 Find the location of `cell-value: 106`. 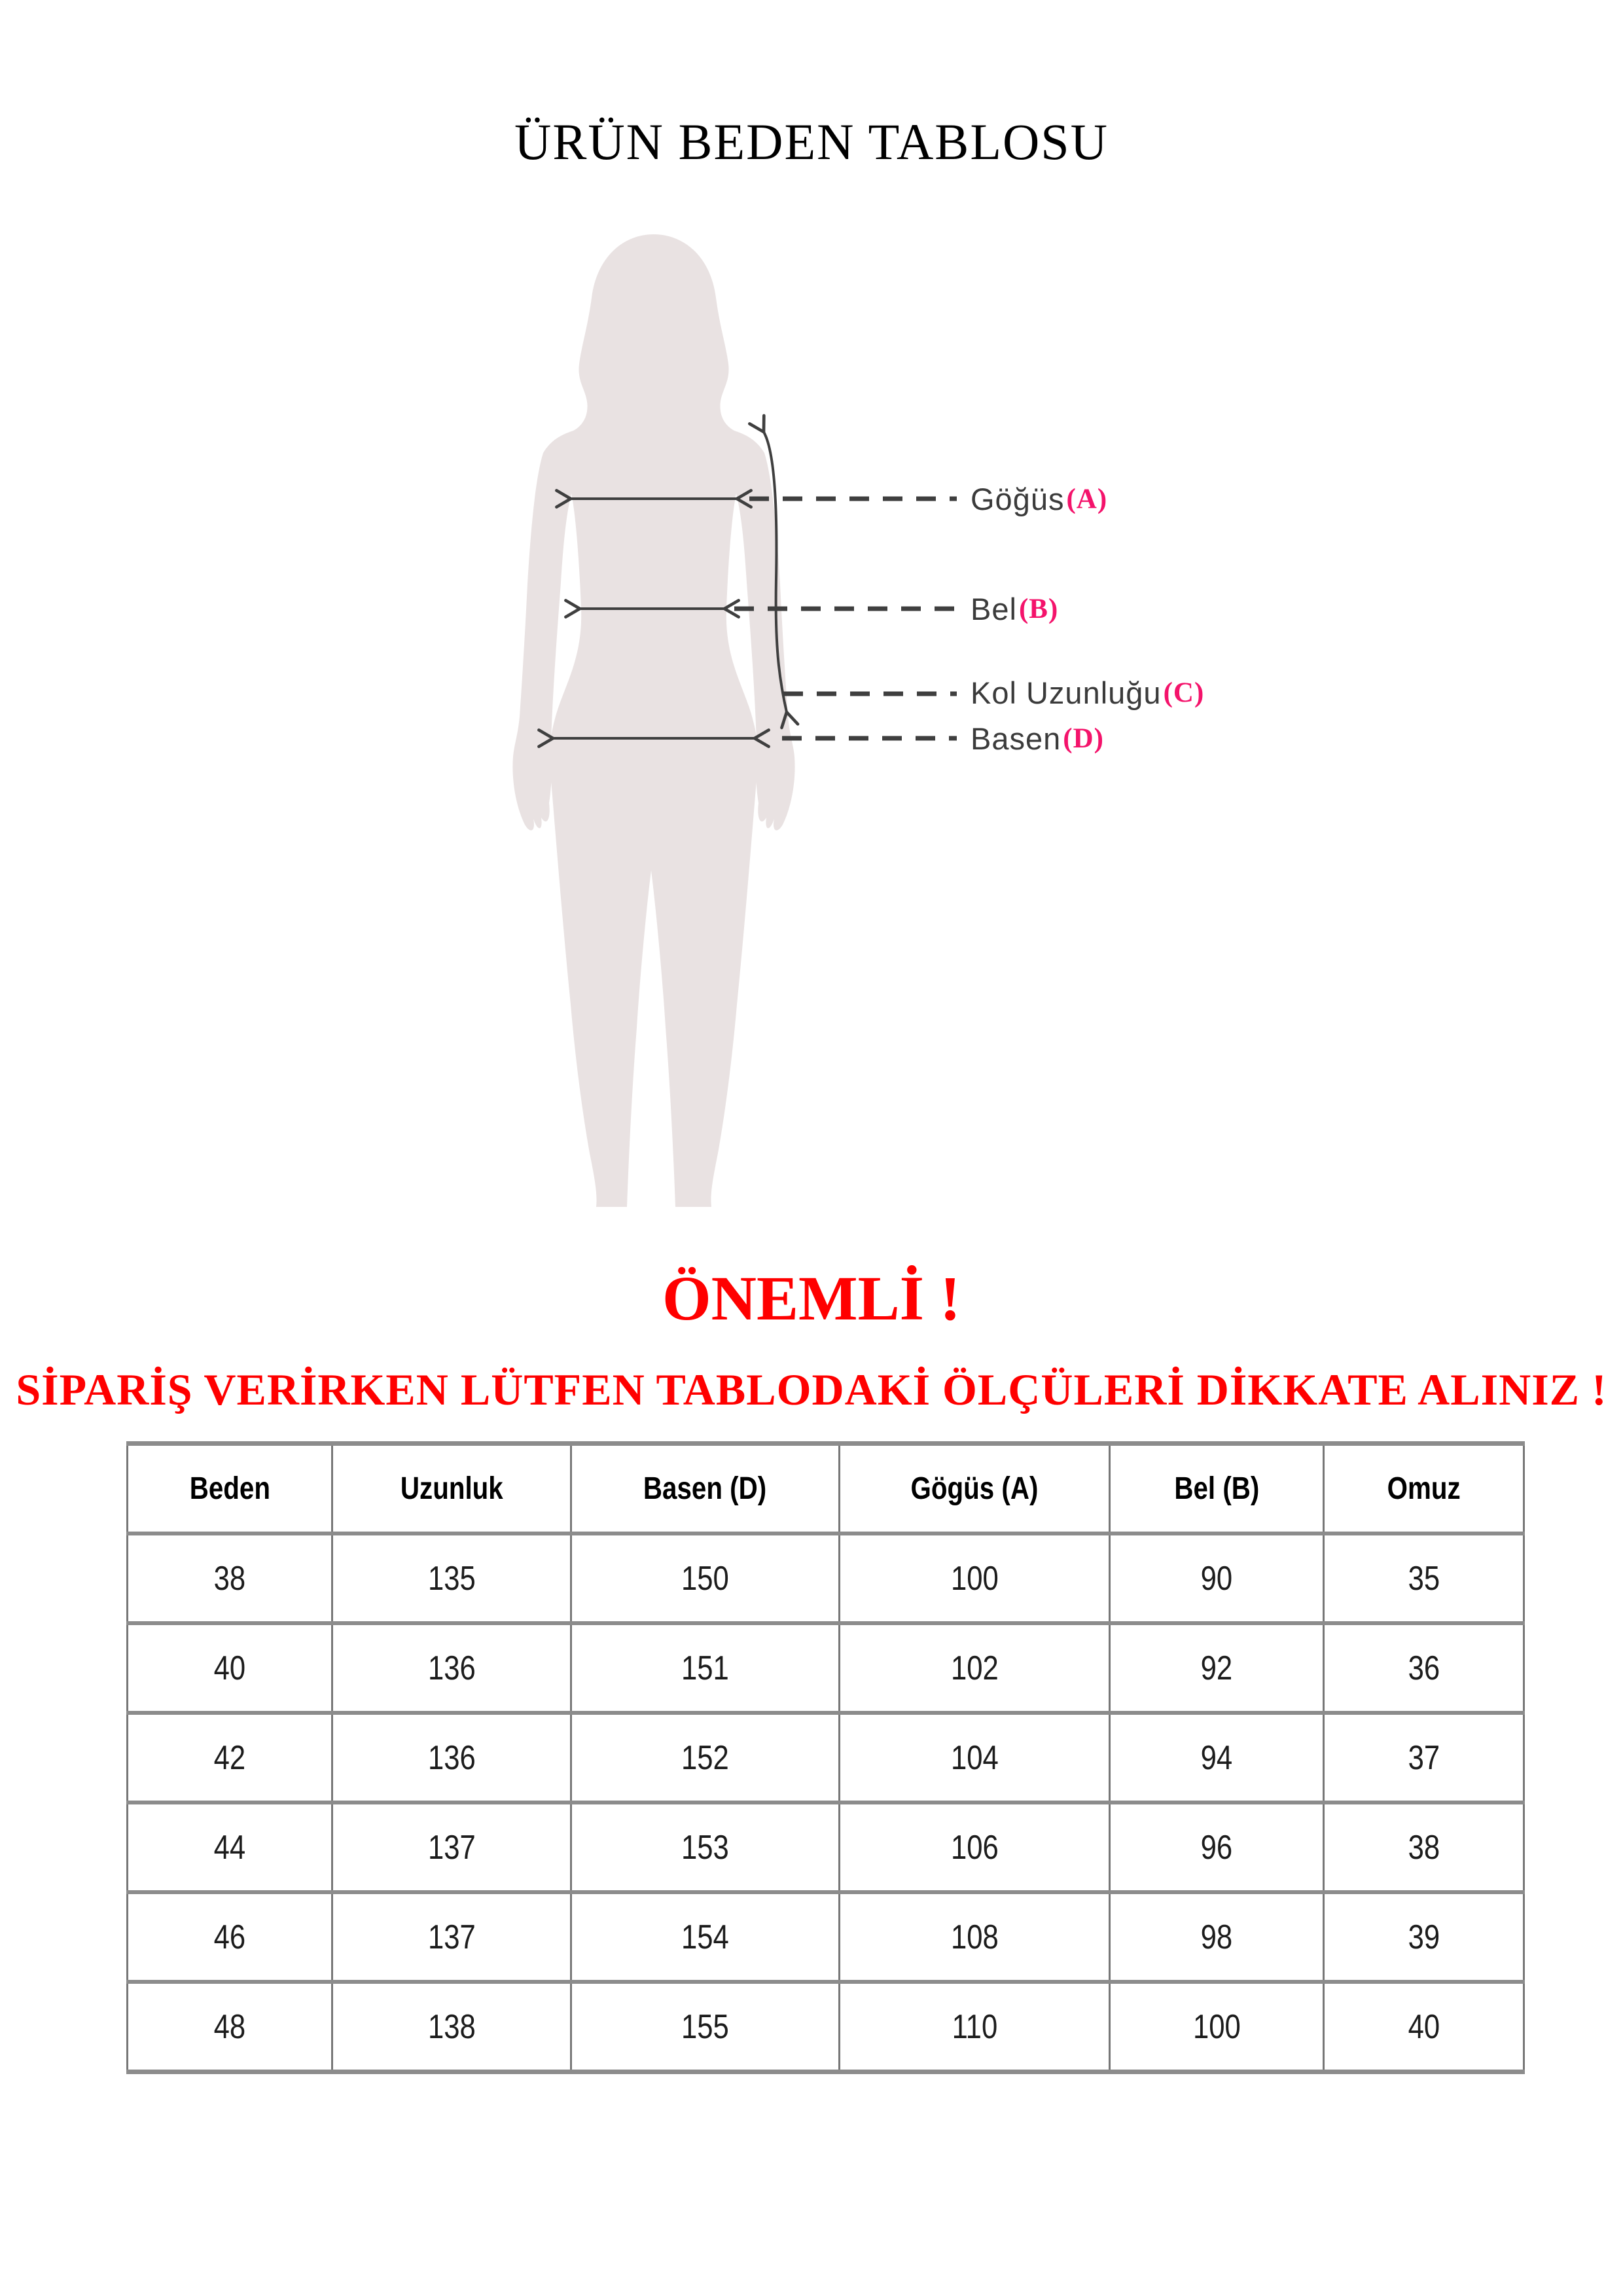

cell-value: 106 is located at coordinates (974, 1847).